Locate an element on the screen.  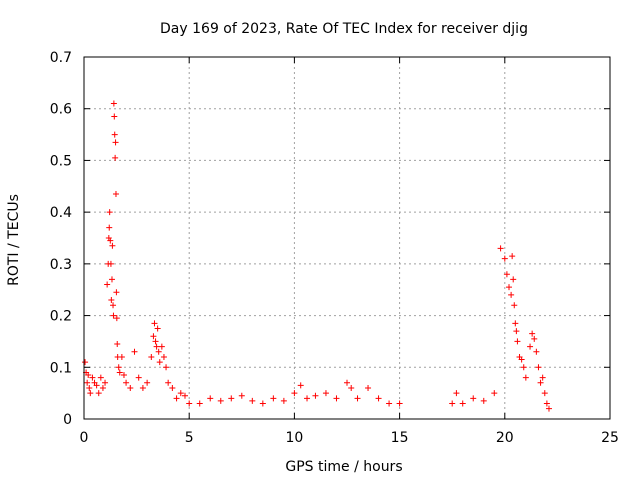
y-tick-label: 0.7 is located at coordinates (61, 58).